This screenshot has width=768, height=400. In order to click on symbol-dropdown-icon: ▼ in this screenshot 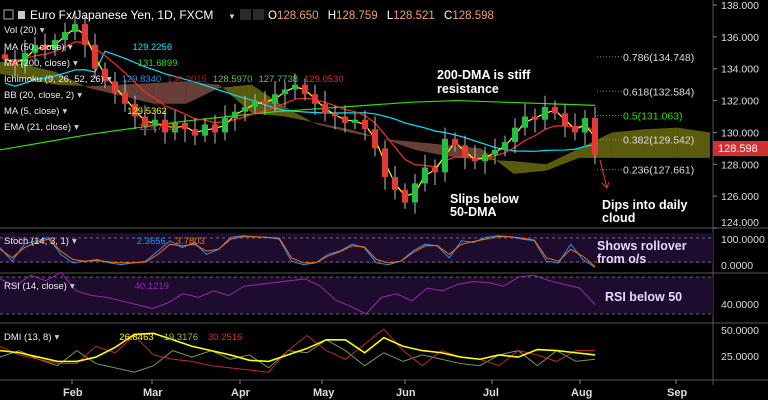, I will do `click(232, 16)`.